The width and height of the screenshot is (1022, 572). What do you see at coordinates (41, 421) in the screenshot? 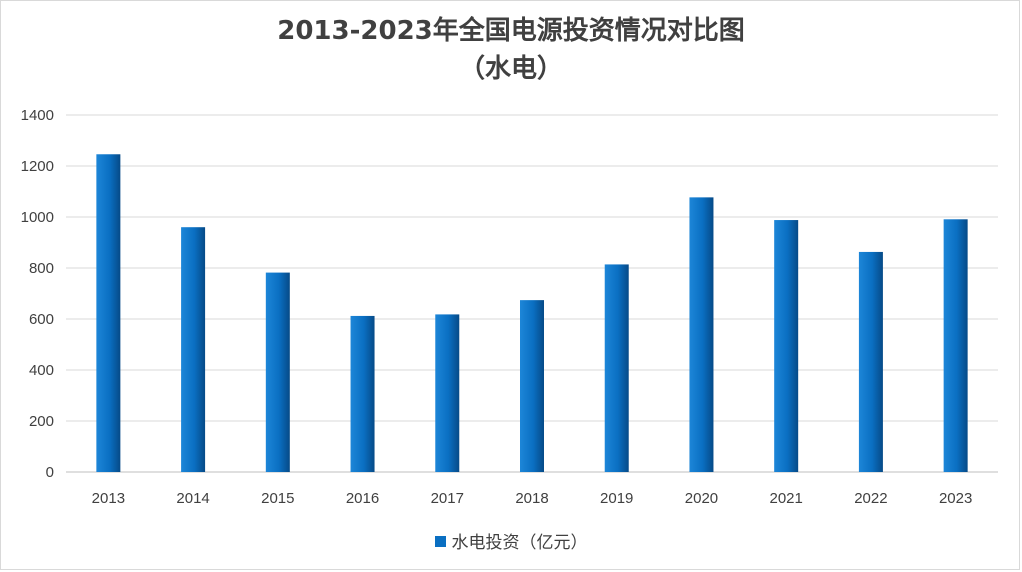
I see `y-tick-label: 200` at bounding box center [41, 421].